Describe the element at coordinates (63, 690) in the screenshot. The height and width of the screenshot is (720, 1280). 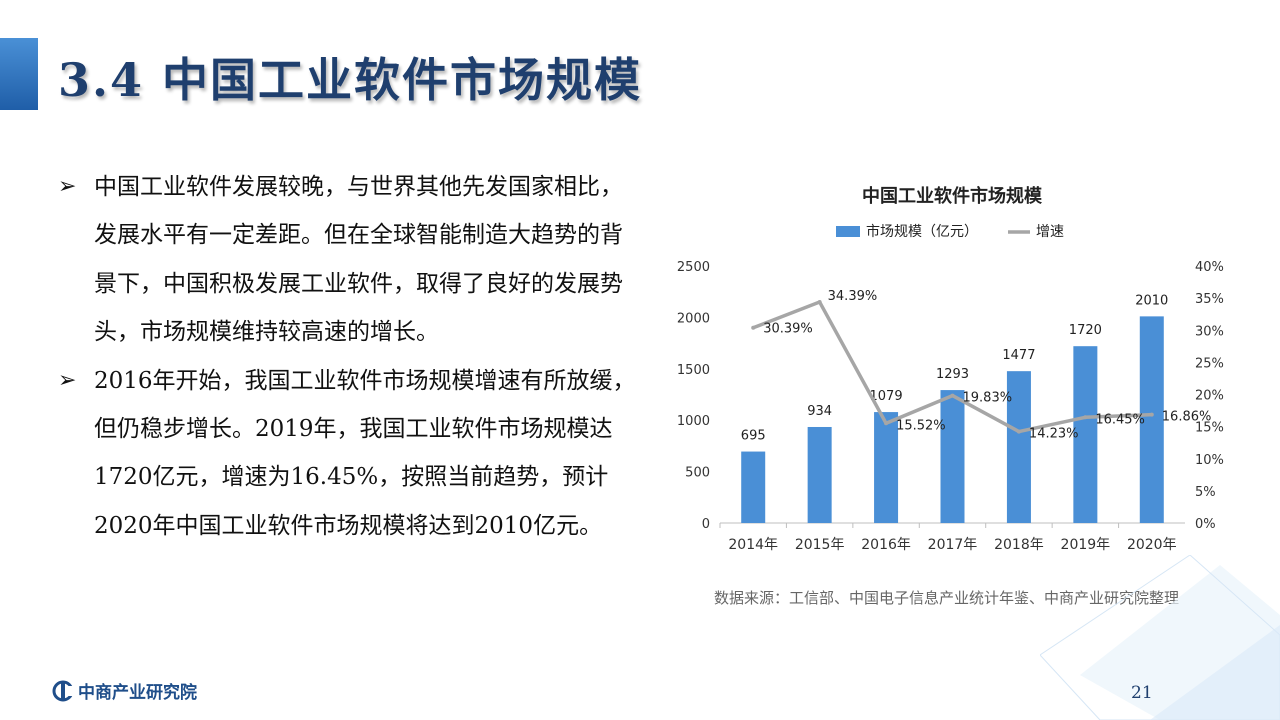
I see `logo-icon` at that location.